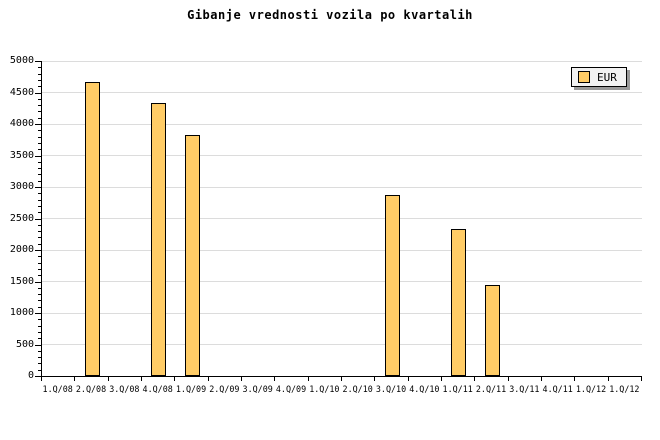  What do you see at coordinates (21, 186) in the screenshot?
I see `y-axis-label: 3000` at bounding box center [21, 186].